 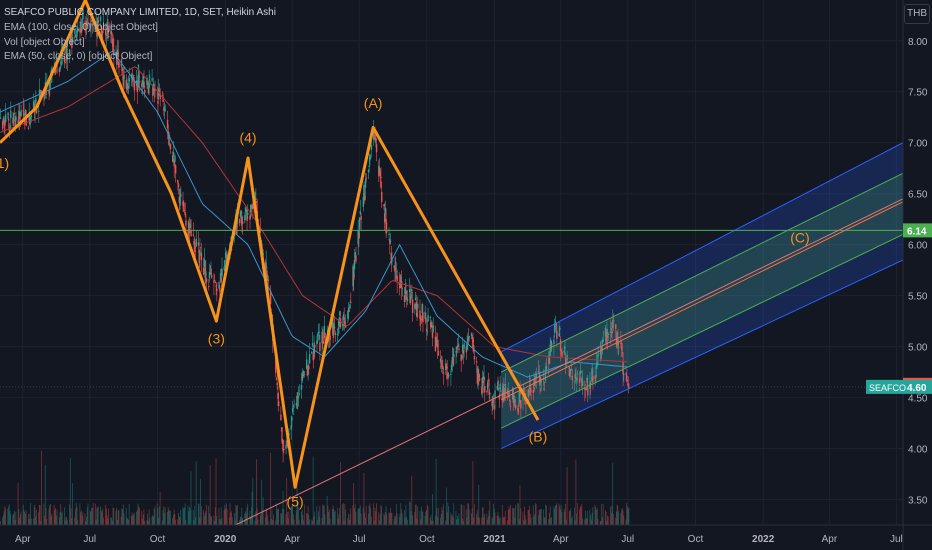 I want to click on wave-label: (B), so click(x=538, y=436).